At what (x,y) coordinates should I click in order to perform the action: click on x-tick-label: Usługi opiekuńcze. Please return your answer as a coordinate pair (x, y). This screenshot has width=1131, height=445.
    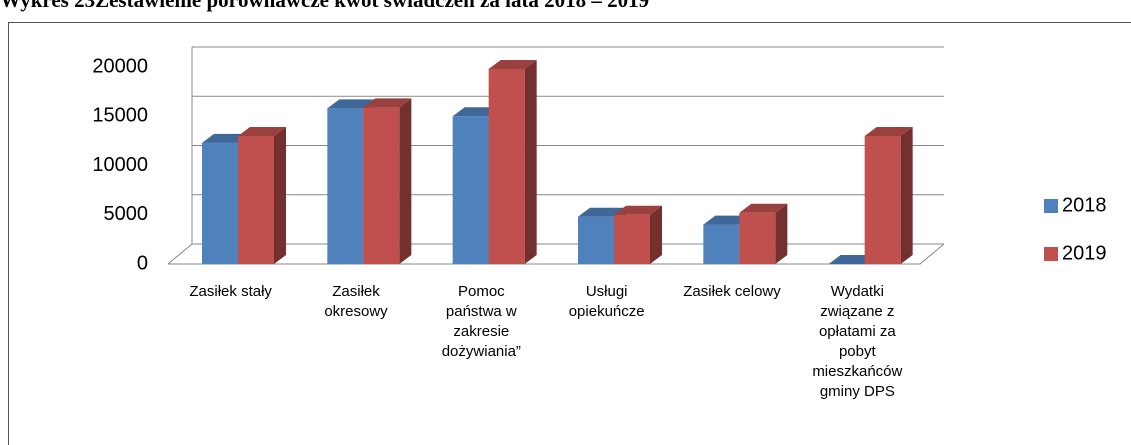
    Looking at the image, I should click on (606, 301).